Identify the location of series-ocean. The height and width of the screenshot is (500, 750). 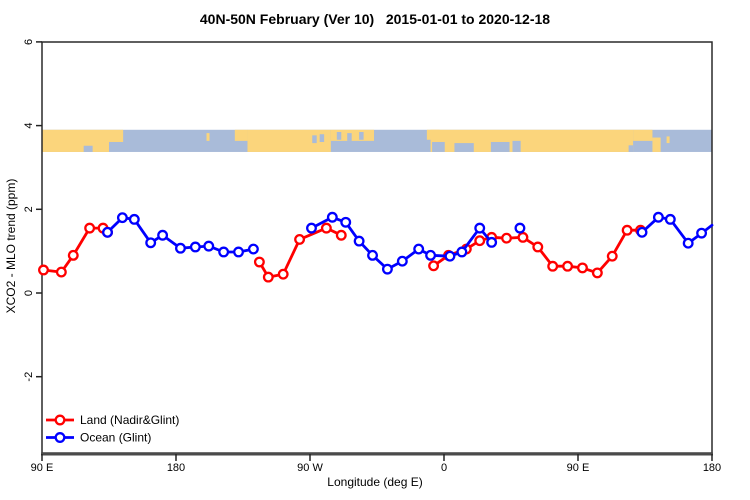
(408, 243).